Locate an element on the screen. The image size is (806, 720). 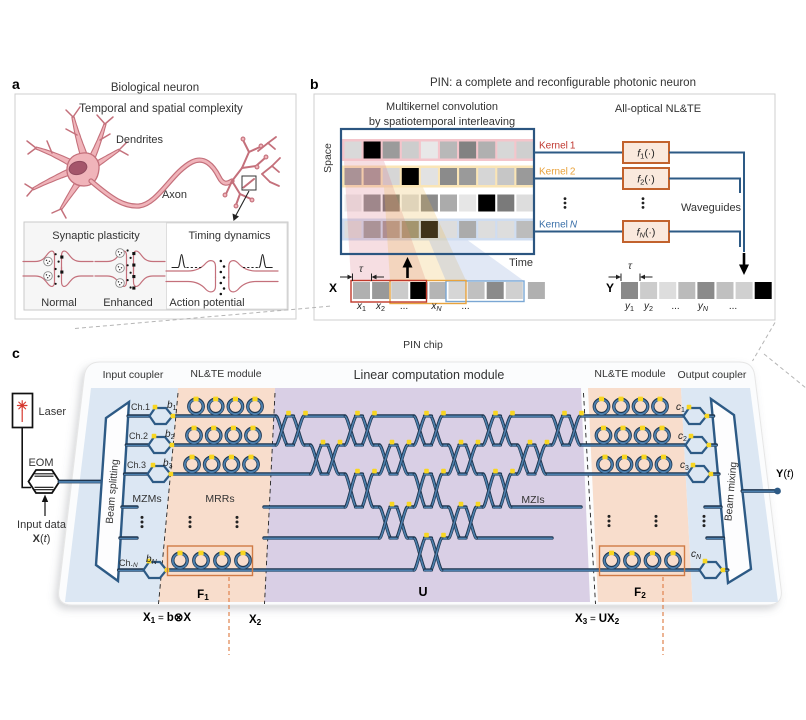
svg-text: a is located at coordinates (16, 84).